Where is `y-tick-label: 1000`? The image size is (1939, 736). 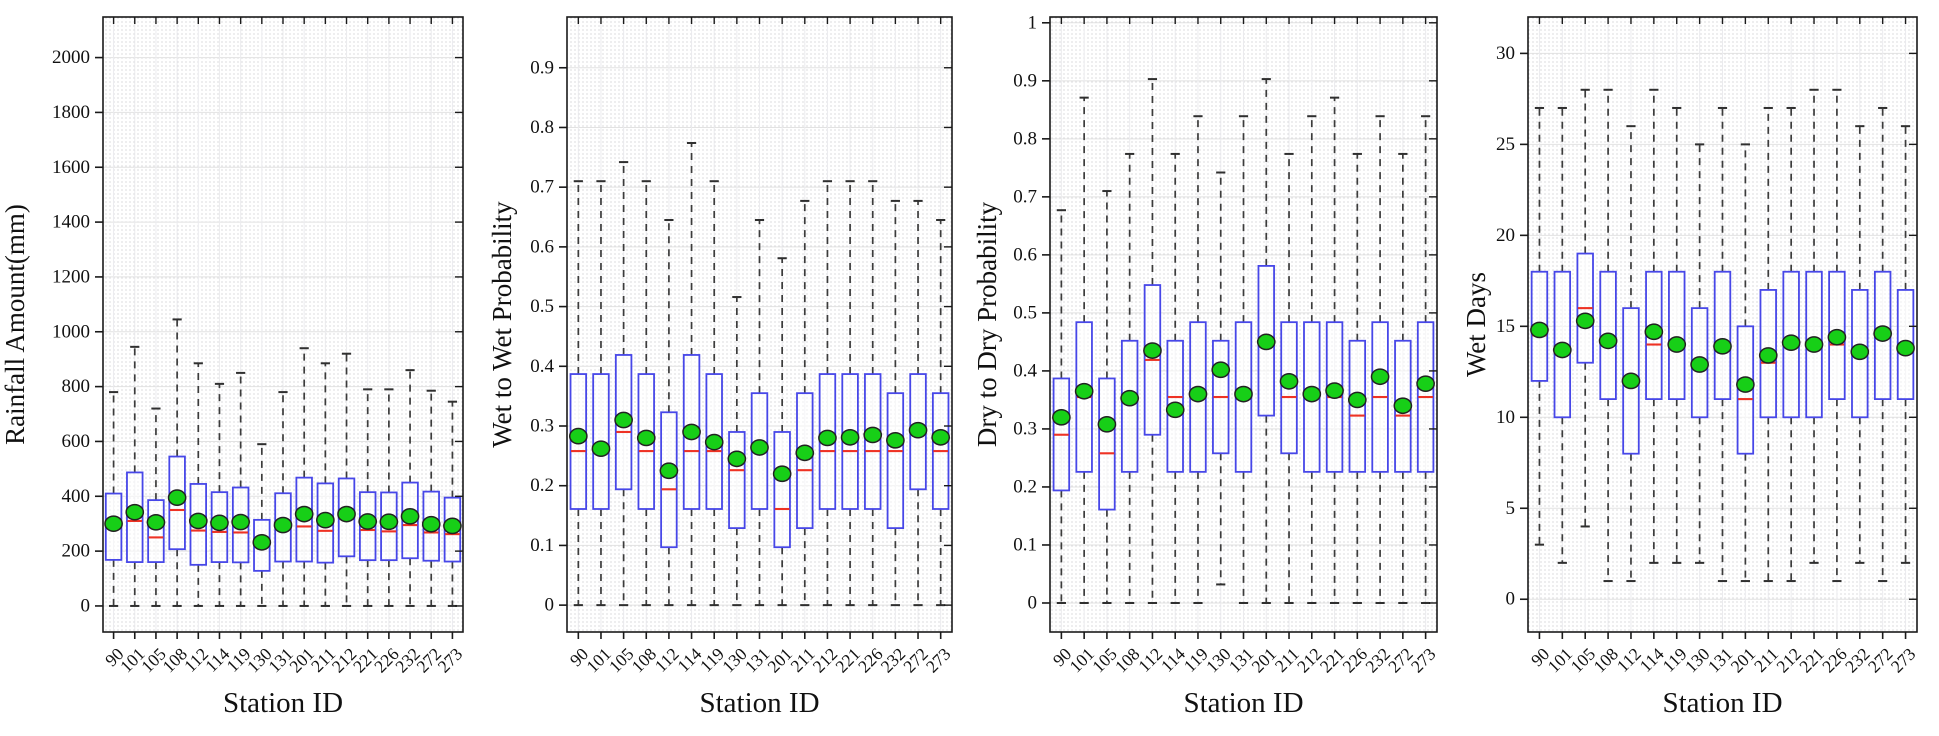
y-tick-label: 1000 is located at coordinates (71, 331).